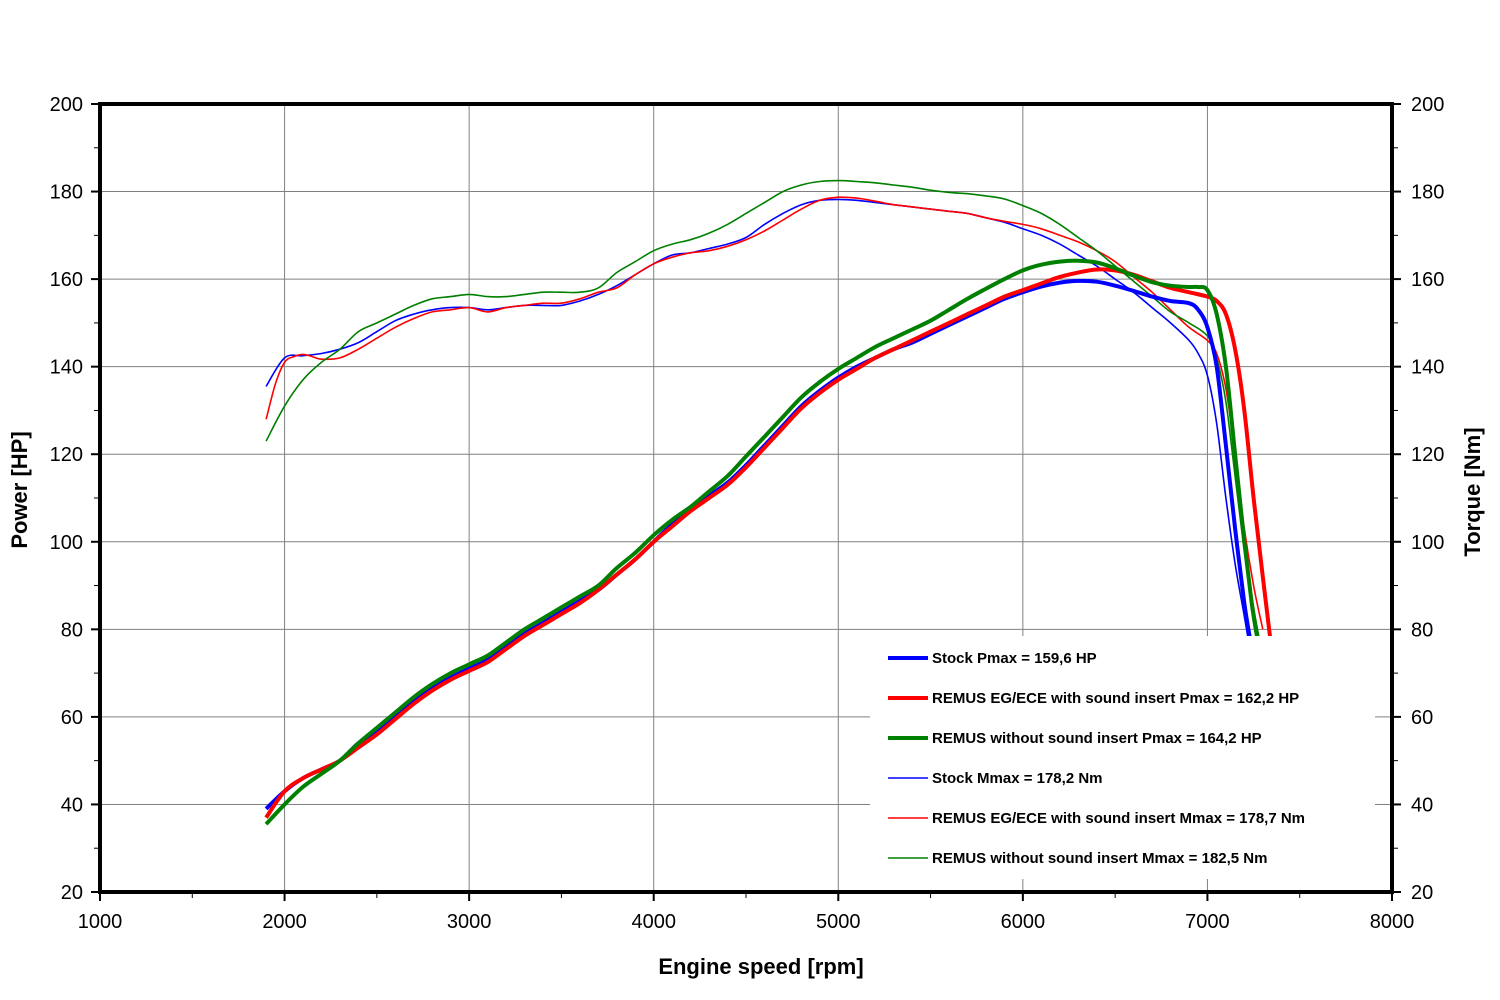 The image size is (1500, 1000). Describe the element at coordinates (66, 193) in the screenshot. I see `y-tick-label-left: 180` at that location.